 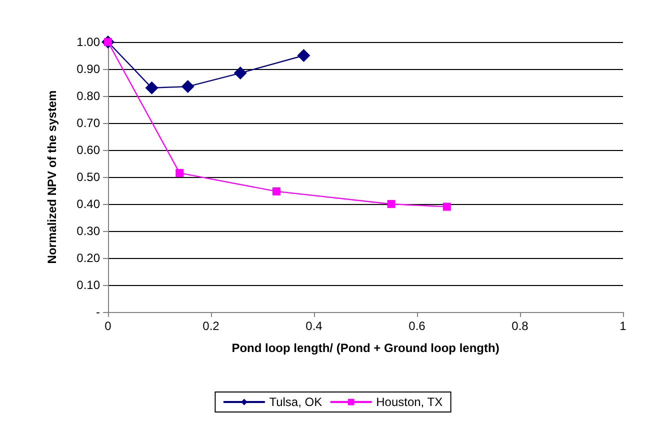 I want to click on y-tick-label: 0.20, so click(x=88, y=258).